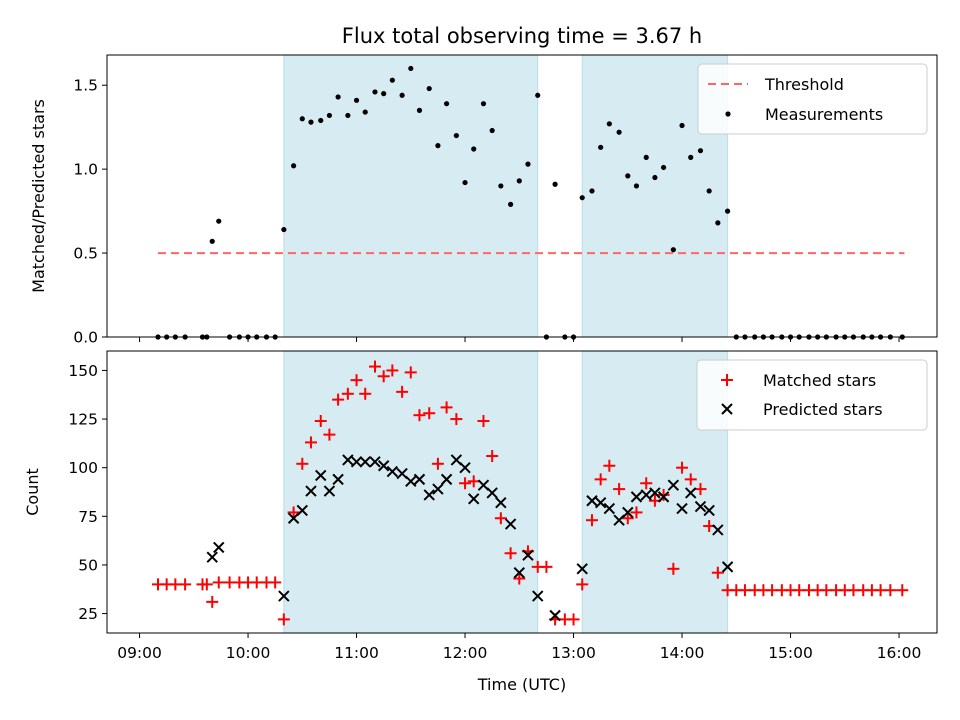  Describe the element at coordinates (248, 653) in the screenshot. I see `x-tick-label: 10:00` at that location.